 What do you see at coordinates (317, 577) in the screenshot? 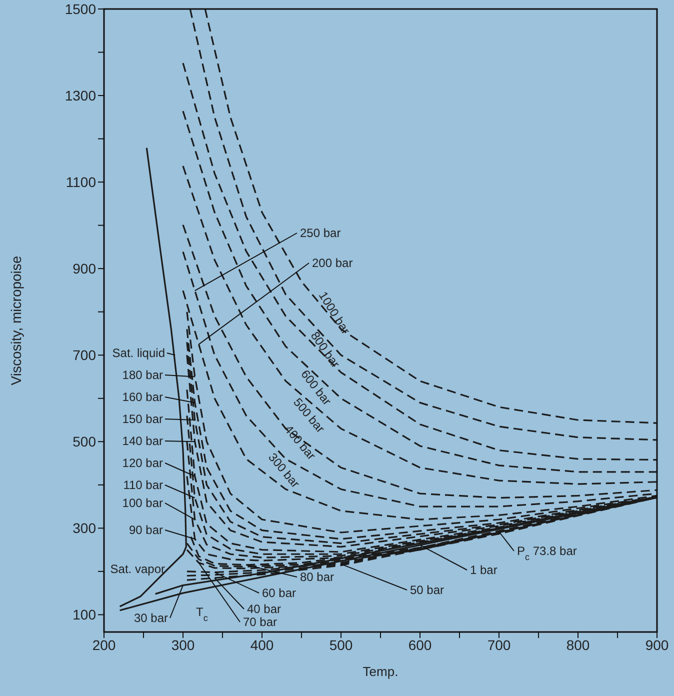
I see `annotation: 80 bar` at bounding box center [317, 577].